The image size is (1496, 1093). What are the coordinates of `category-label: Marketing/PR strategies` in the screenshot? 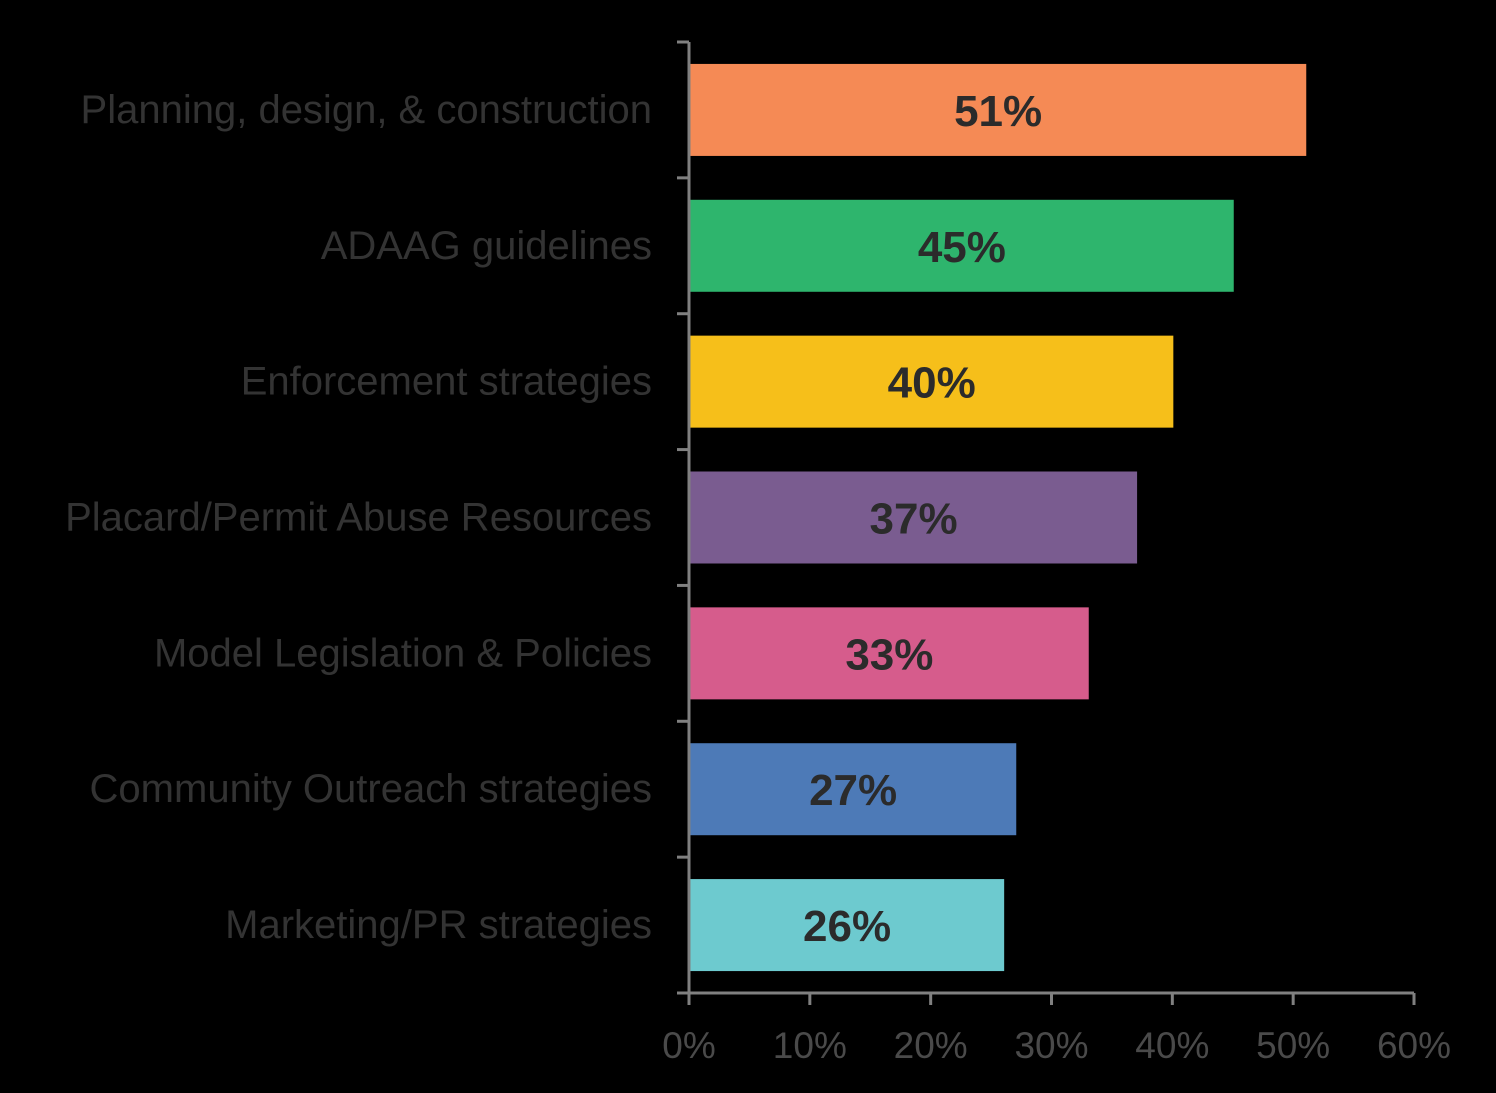 It's located at (438, 925).